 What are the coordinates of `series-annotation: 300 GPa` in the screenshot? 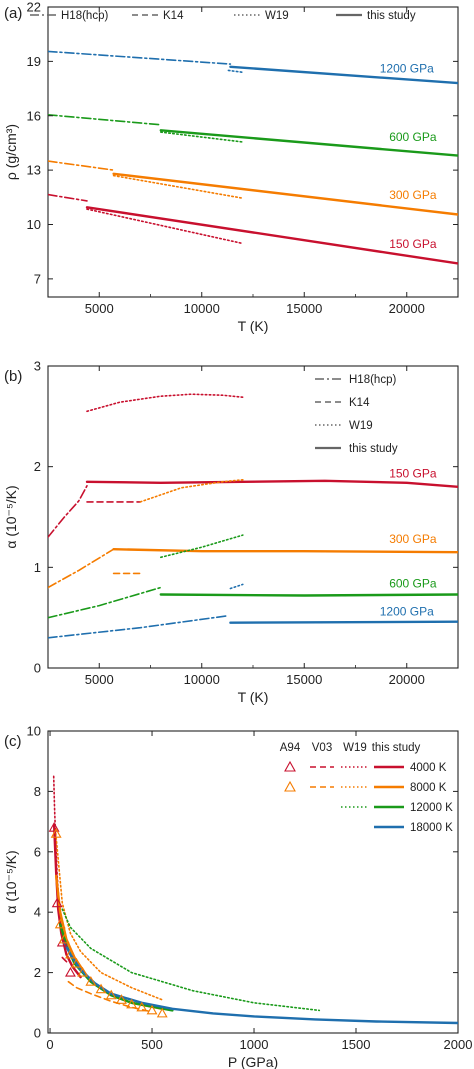 It's located at (413, 195).